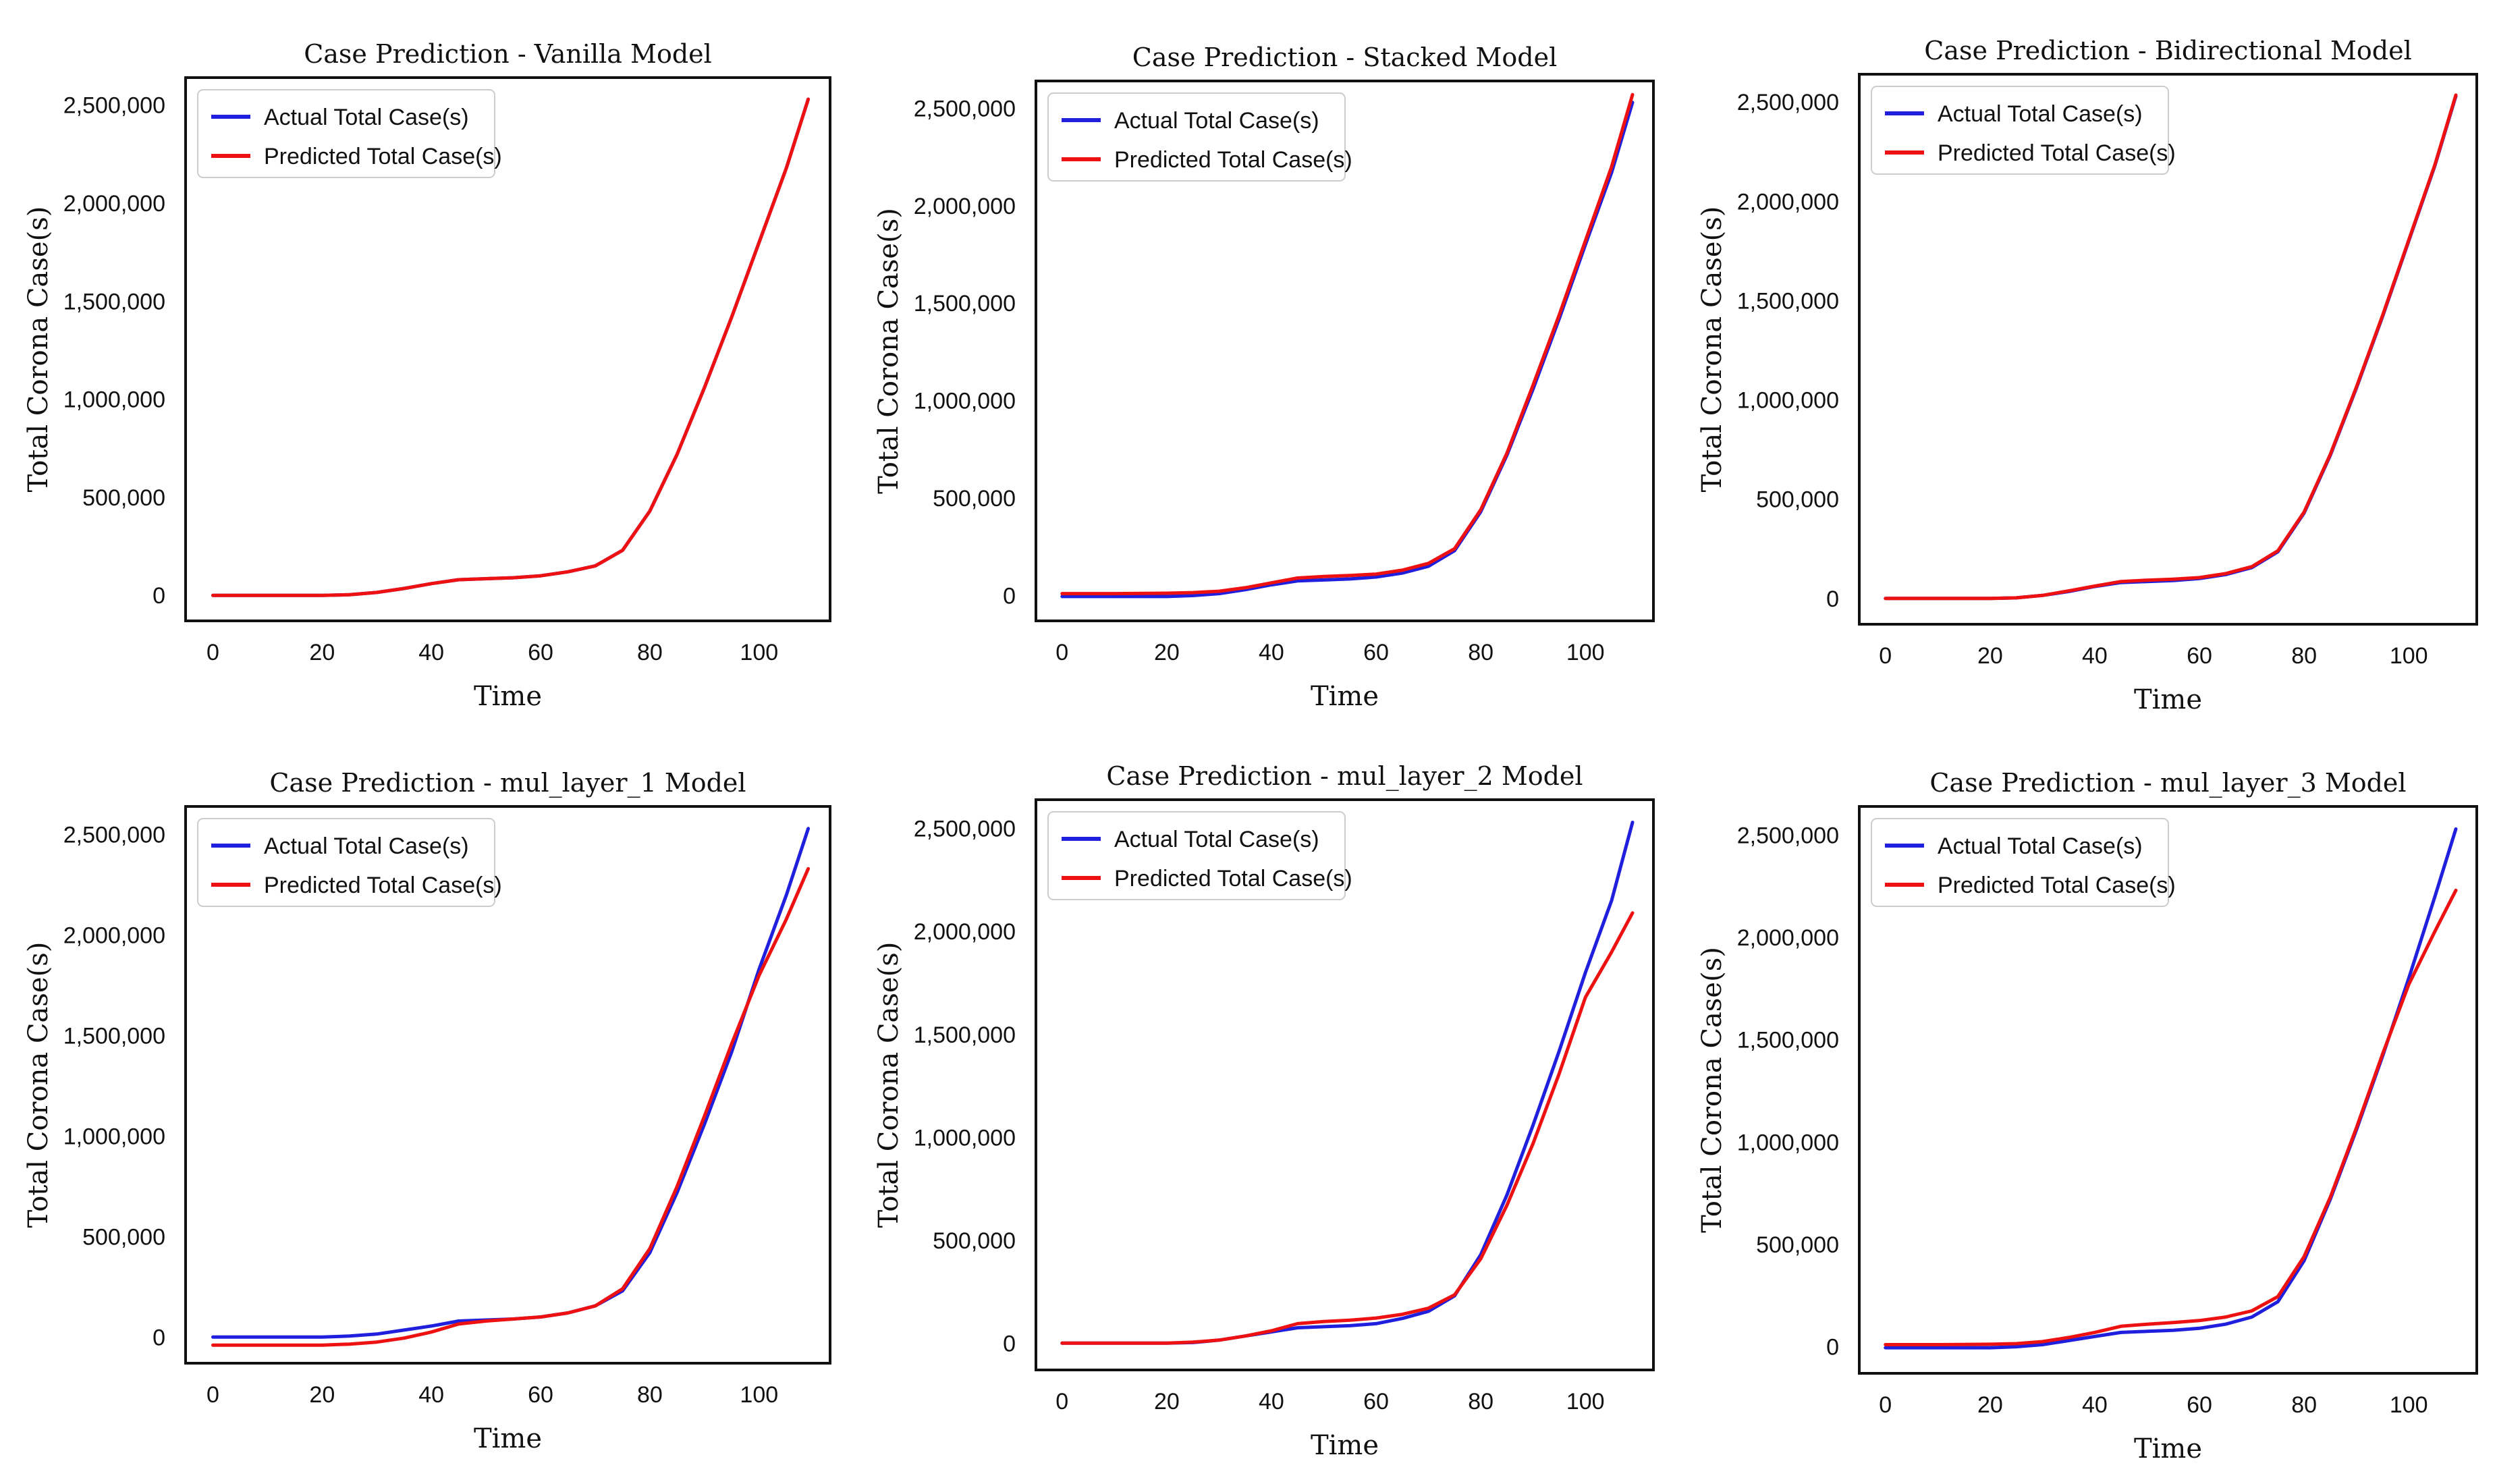 The height and width of the screenshot is (1484, 2495). What do you see at coordinates (2167, 50) in the screenshot?
I see `chart-title: Case Prediction - Bidirectional Model` at bounding box center [2167, 50].